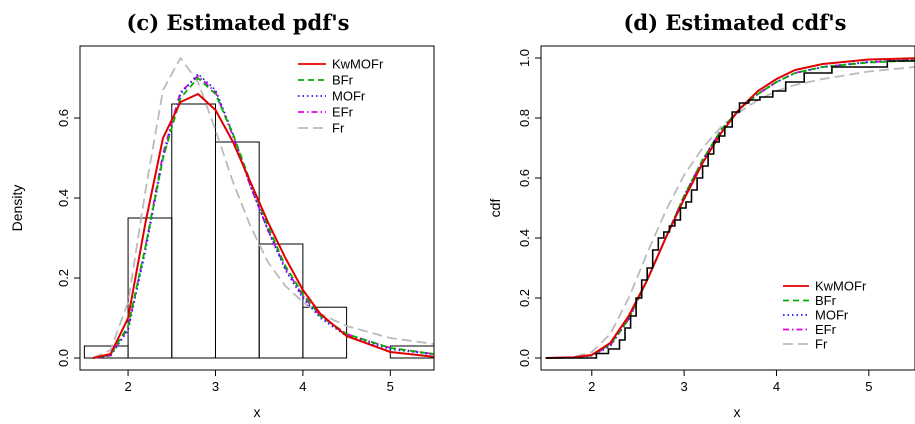  What do you see at coordinates (524, 118) in the screenshot?
I see `y-tick-label: 0.8` at bounding box center [524, 118].